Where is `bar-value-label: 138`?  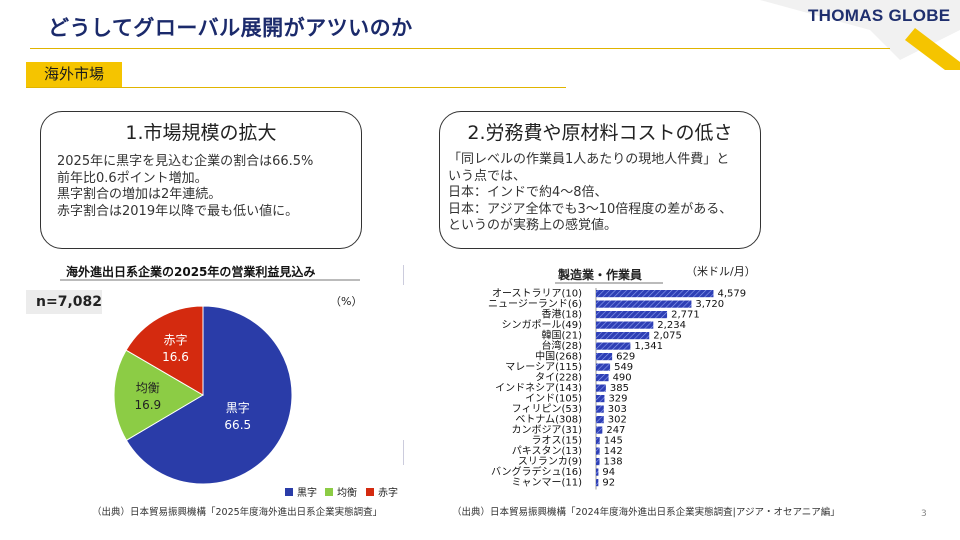 bar-value-label: 138 is located at coordinates (613, 462).